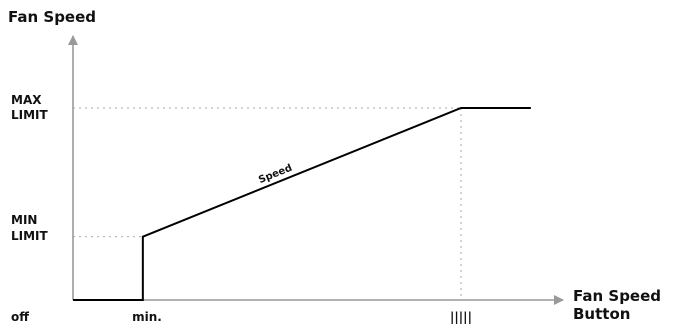  I want to click on y-axis-title: Fan Speed, so click(52, 17).